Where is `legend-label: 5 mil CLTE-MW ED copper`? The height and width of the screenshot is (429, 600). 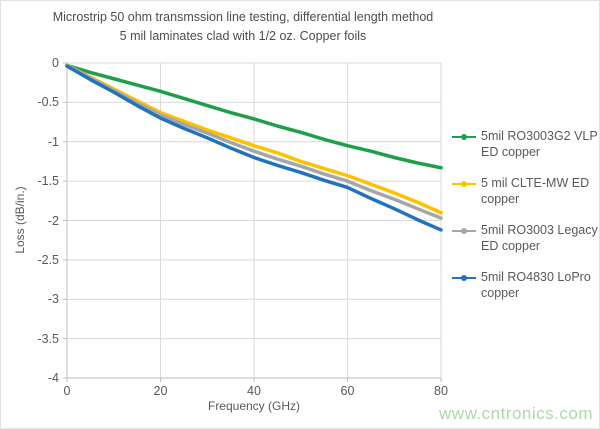 legend-label: 5 mil CLTE-MW ED copper is located at coordinates (535, 191).